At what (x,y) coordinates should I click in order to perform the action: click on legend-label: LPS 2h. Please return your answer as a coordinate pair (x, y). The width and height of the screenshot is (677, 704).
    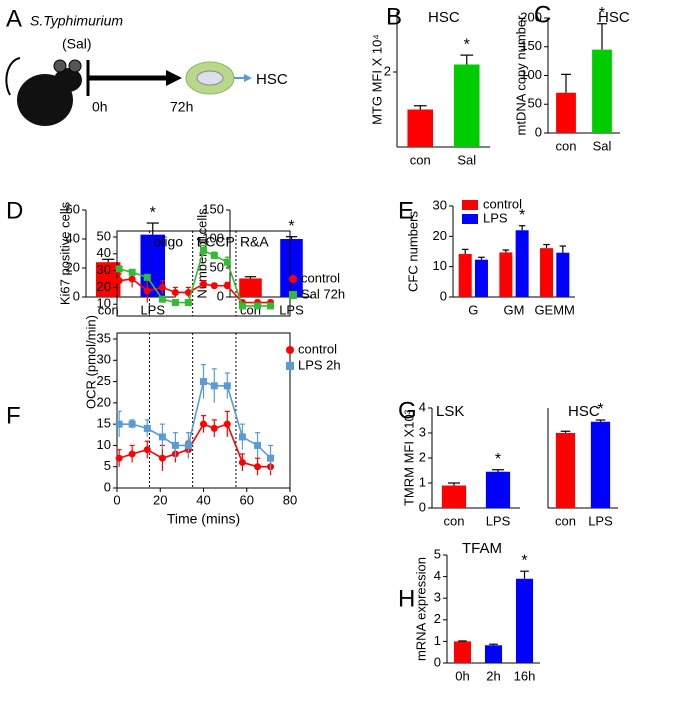
    Looking at the image, I should click on (319, 364).